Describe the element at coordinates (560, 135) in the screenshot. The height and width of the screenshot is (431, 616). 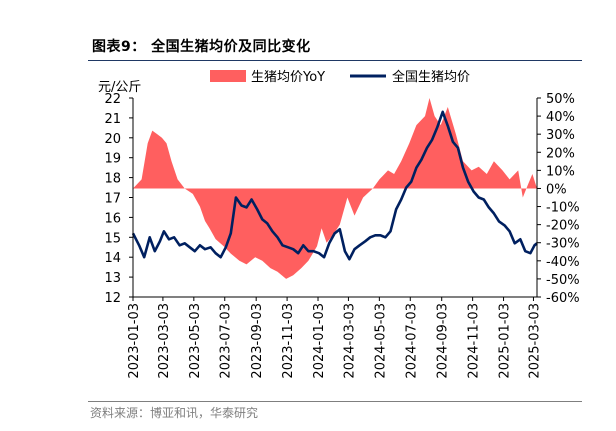
I see `right-tick-label: 30%` at that location.